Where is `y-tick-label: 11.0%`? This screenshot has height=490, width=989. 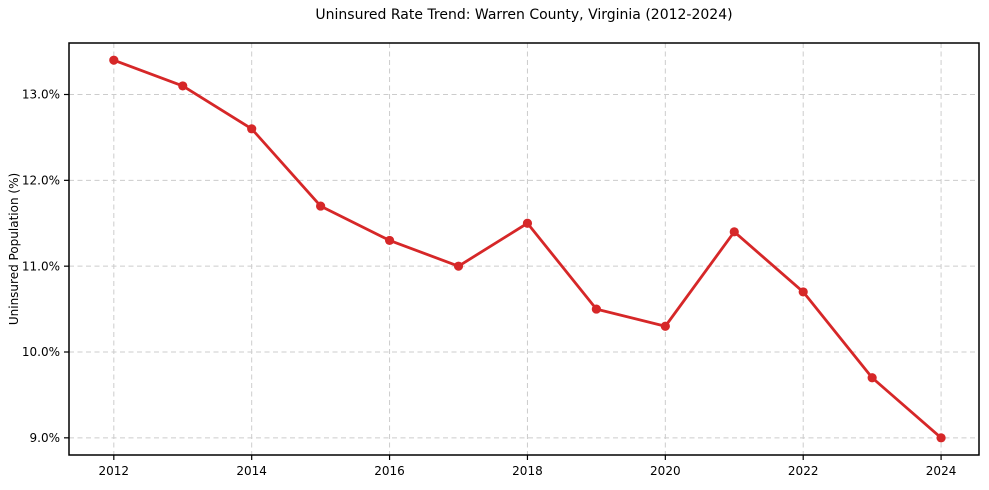
y-tick-label: 11.0% is located at coordinates (41, 266).